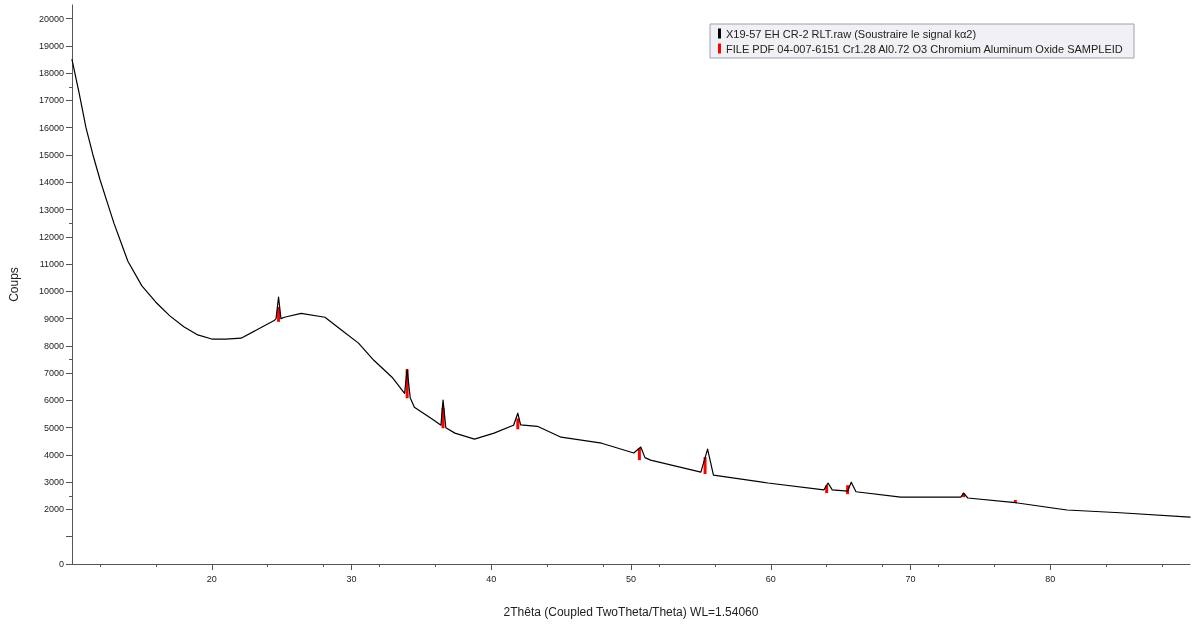 This screenshot has width=1192, height=633. I want to click on y-tick-label: 8000, so click(53, 345).